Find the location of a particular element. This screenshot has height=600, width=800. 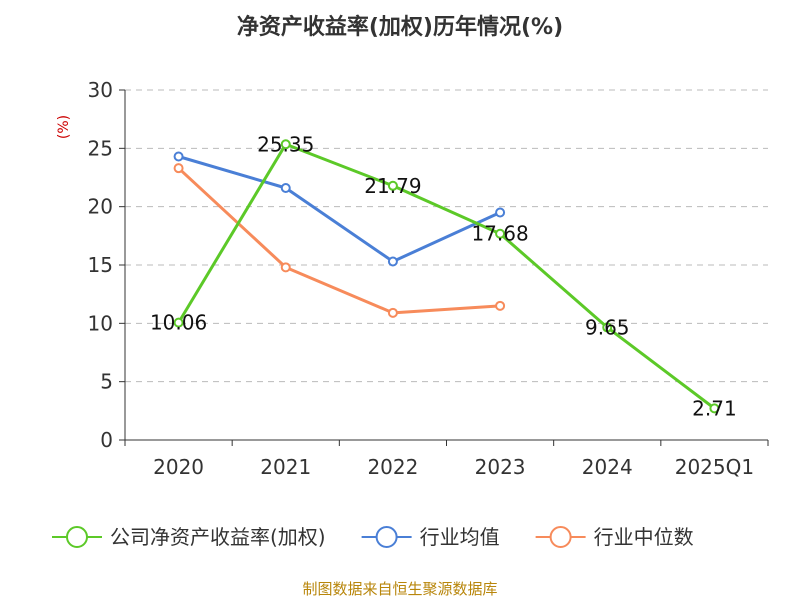

legend-label: 行业均值 is located at coordinates (460, 537).